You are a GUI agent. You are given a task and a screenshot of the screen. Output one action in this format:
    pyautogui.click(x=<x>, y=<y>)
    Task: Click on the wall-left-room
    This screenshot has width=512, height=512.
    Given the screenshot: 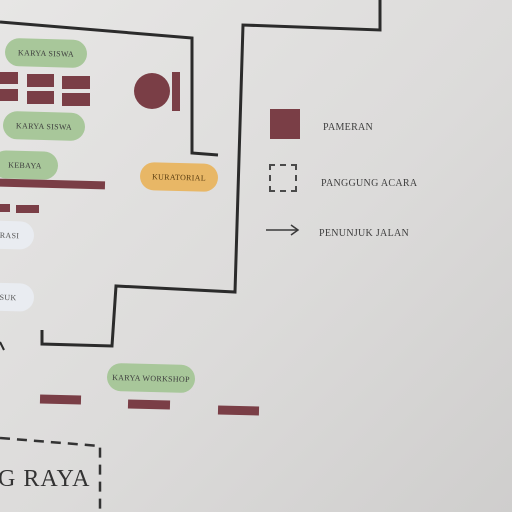 What is the action you would take?
    pyautogui.click(x=109, y=88)
    